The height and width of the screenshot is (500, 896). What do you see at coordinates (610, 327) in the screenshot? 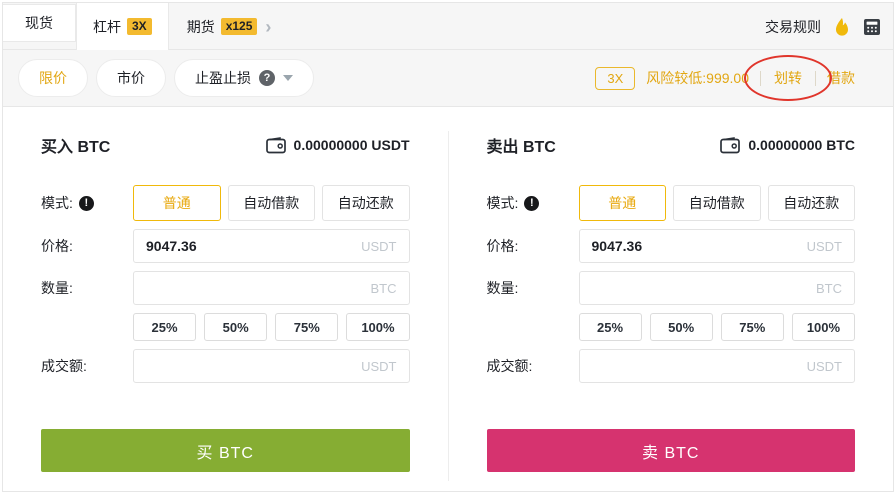
I see `sell-percent-25-button: 25%` at bounding box center [610, 327].